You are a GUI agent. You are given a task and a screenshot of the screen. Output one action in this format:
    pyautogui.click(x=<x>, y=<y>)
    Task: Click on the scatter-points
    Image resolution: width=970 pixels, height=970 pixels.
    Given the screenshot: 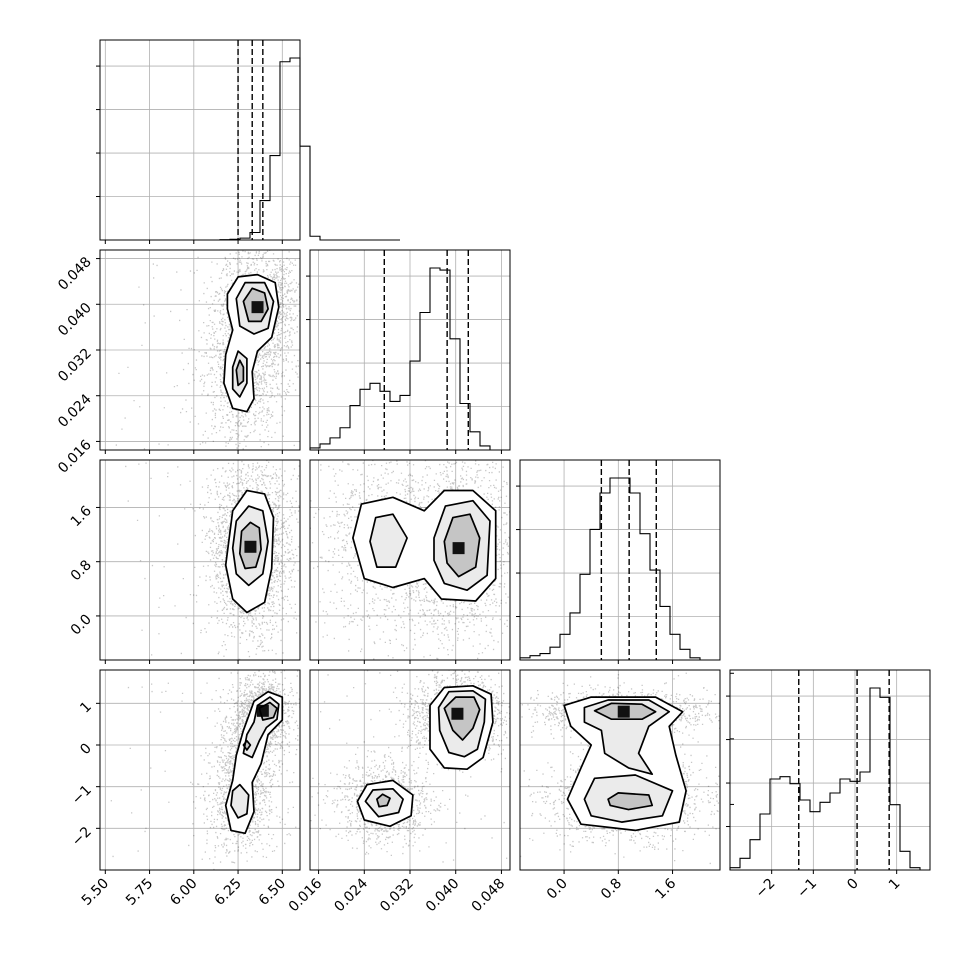 What is the action you would take?
    pyautogui.click(x=410, y=766)
    